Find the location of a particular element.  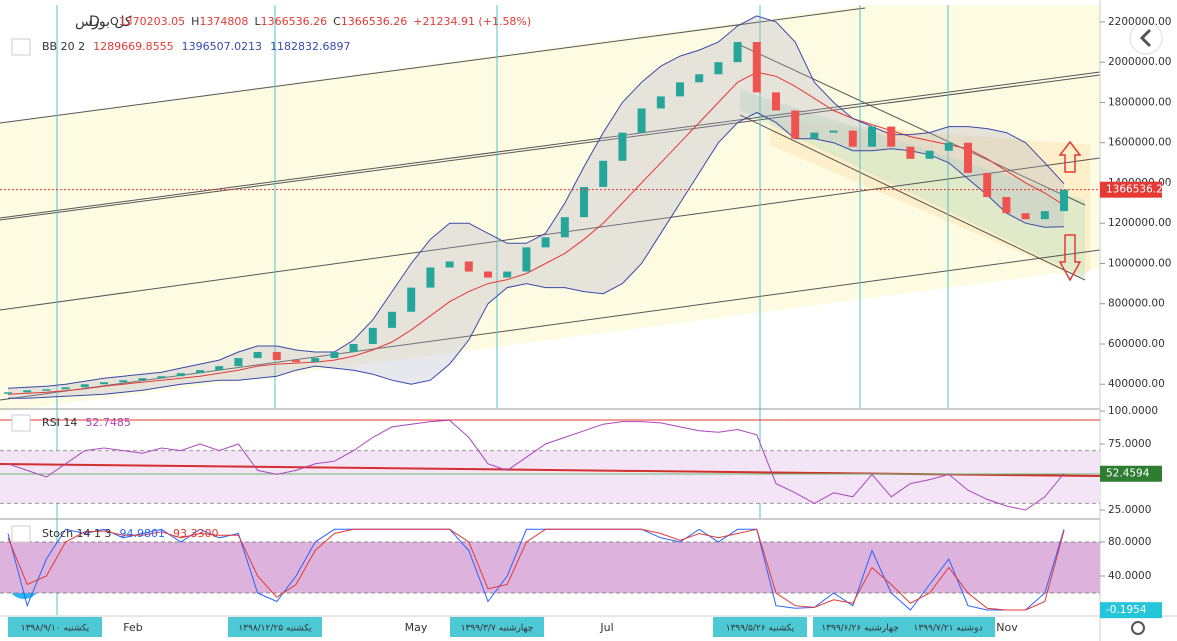

ohlc-label: L is located at coordinates (257, 21).